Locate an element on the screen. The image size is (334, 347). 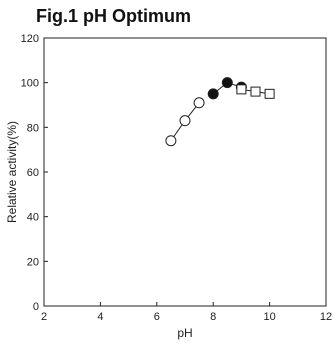
chart-title: Fig.1 pH Optimum is located at coordinates (113, 16).